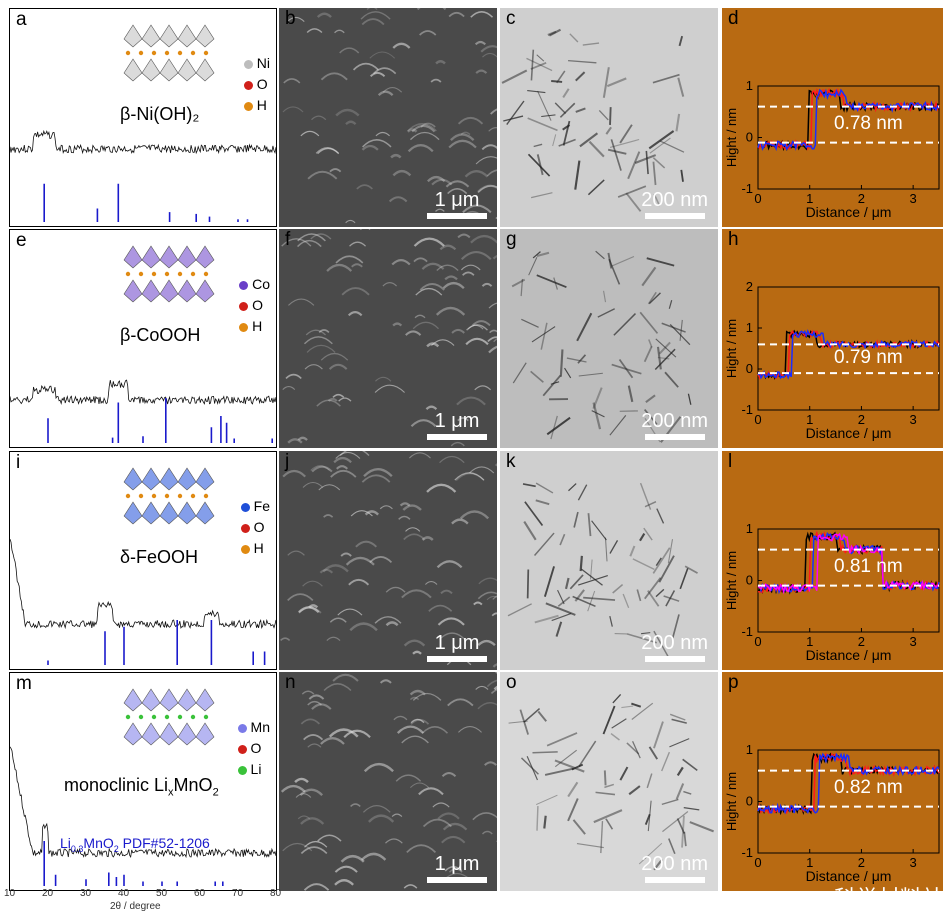 The width and height of the screenshot is (952, 919). What do you see at coordinates (124, 893) in the screenshot?
I see `xrd-x-tick-label: 40` at bounding box center [124, 893].